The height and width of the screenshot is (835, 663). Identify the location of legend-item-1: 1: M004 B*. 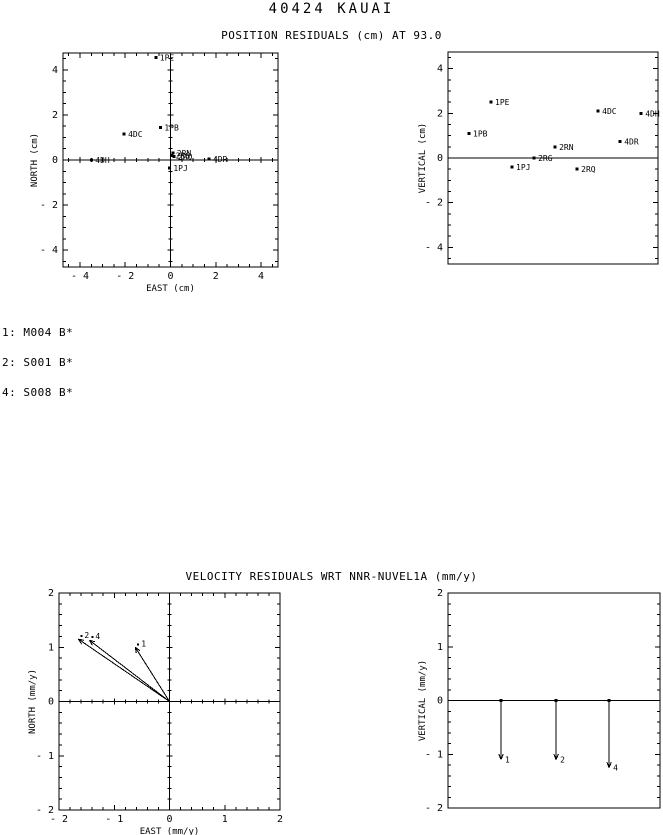
(38, 332).